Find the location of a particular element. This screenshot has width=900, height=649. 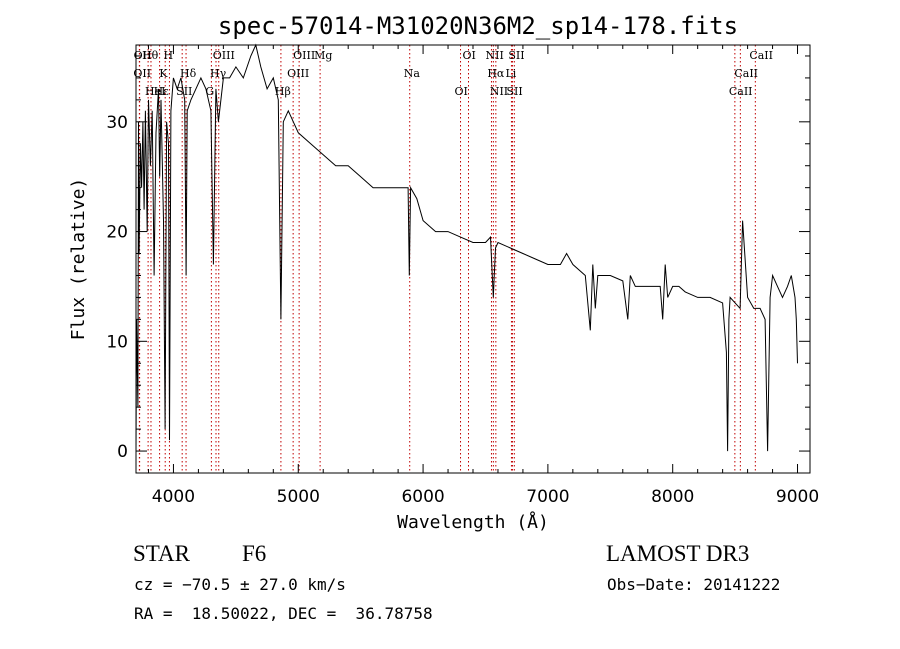

survey-name: LAMOST DR3 is located at coordinates (678, 553).